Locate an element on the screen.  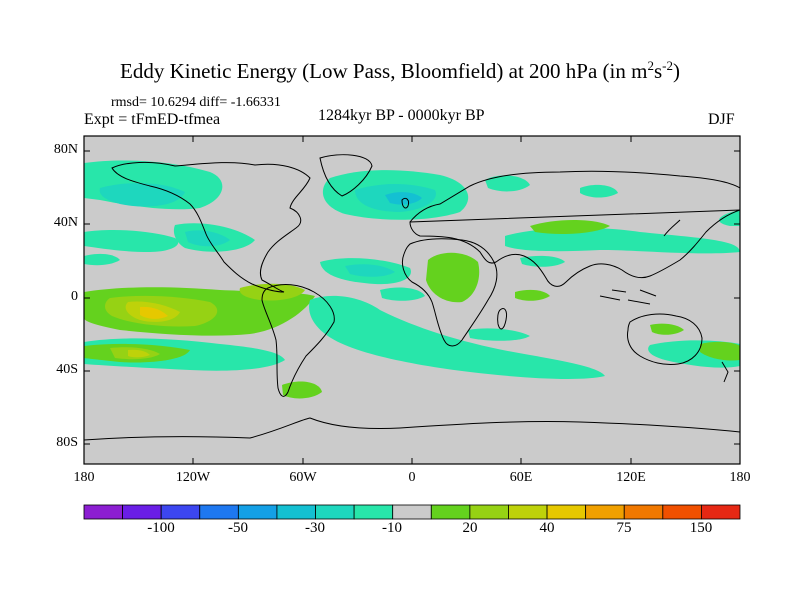
lon-label: 0 is located at coordinates (412, 477).